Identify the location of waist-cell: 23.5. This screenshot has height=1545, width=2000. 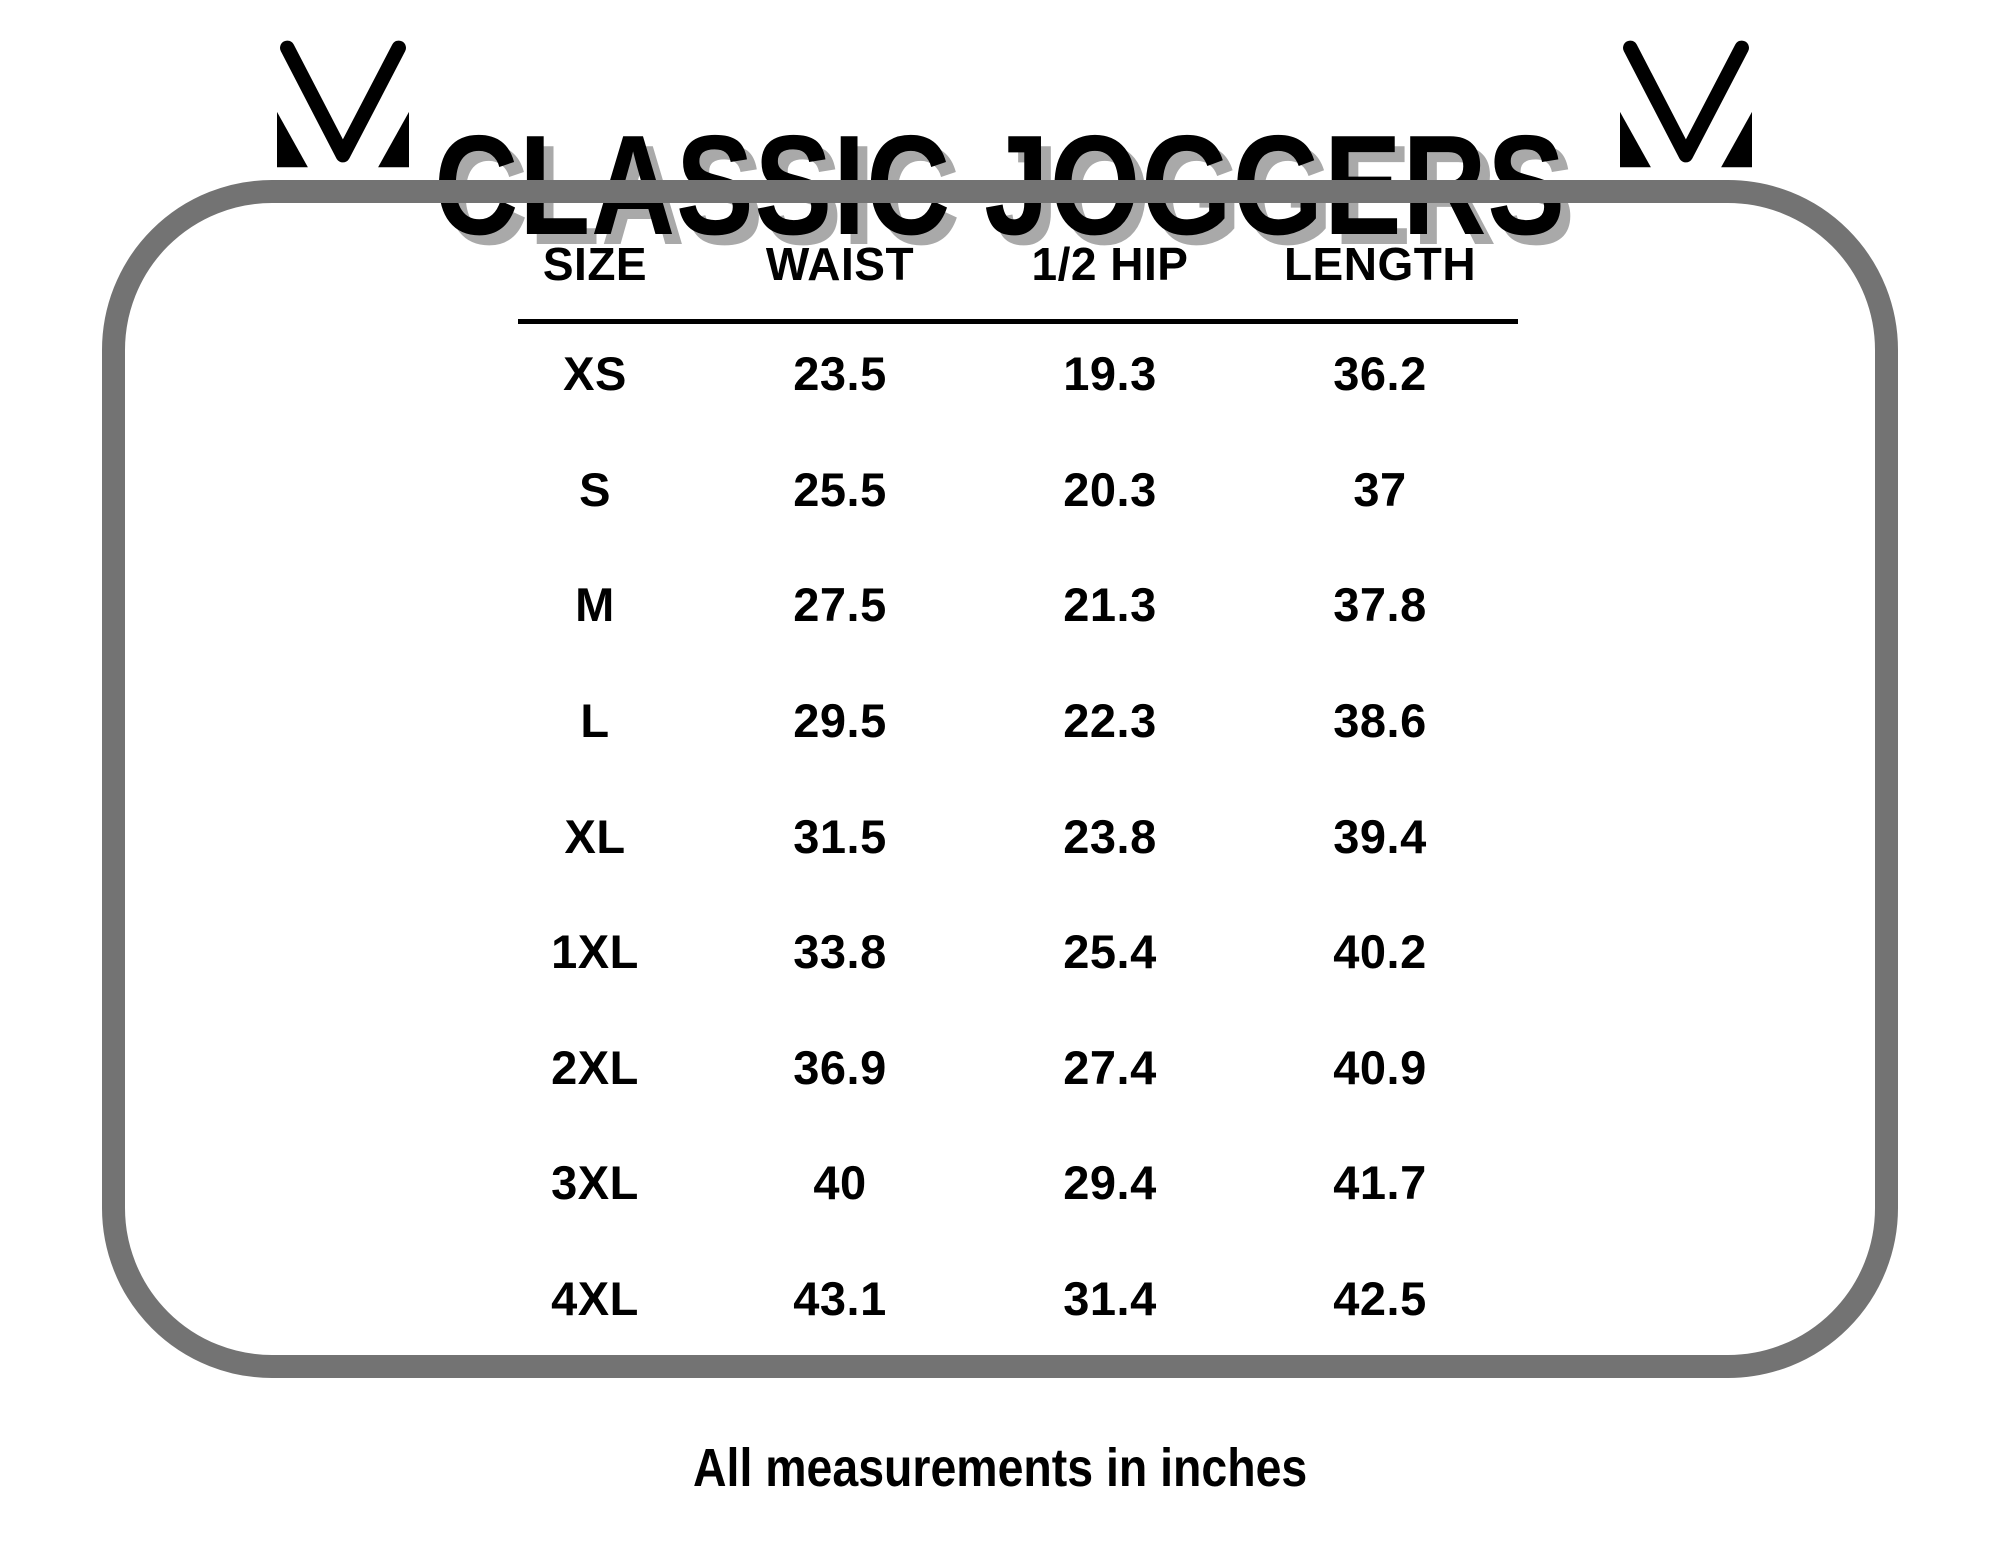
(840, 374).